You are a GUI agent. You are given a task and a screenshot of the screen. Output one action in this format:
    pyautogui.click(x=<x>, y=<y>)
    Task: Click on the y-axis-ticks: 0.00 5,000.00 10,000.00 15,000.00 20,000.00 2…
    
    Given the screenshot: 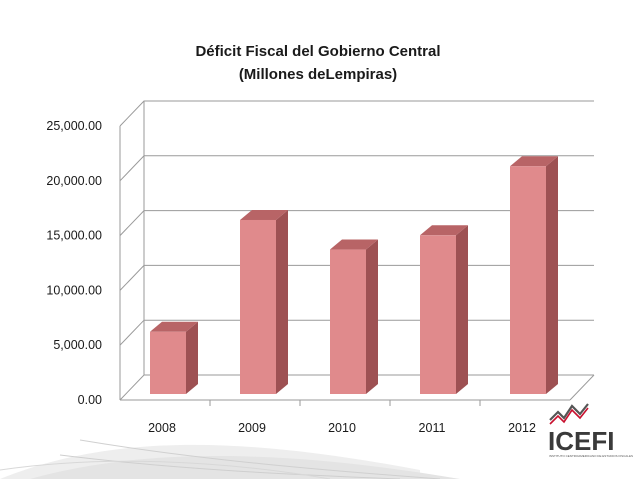 What is the action you would take?
    pyautogui.click(x=74, y=263)
    